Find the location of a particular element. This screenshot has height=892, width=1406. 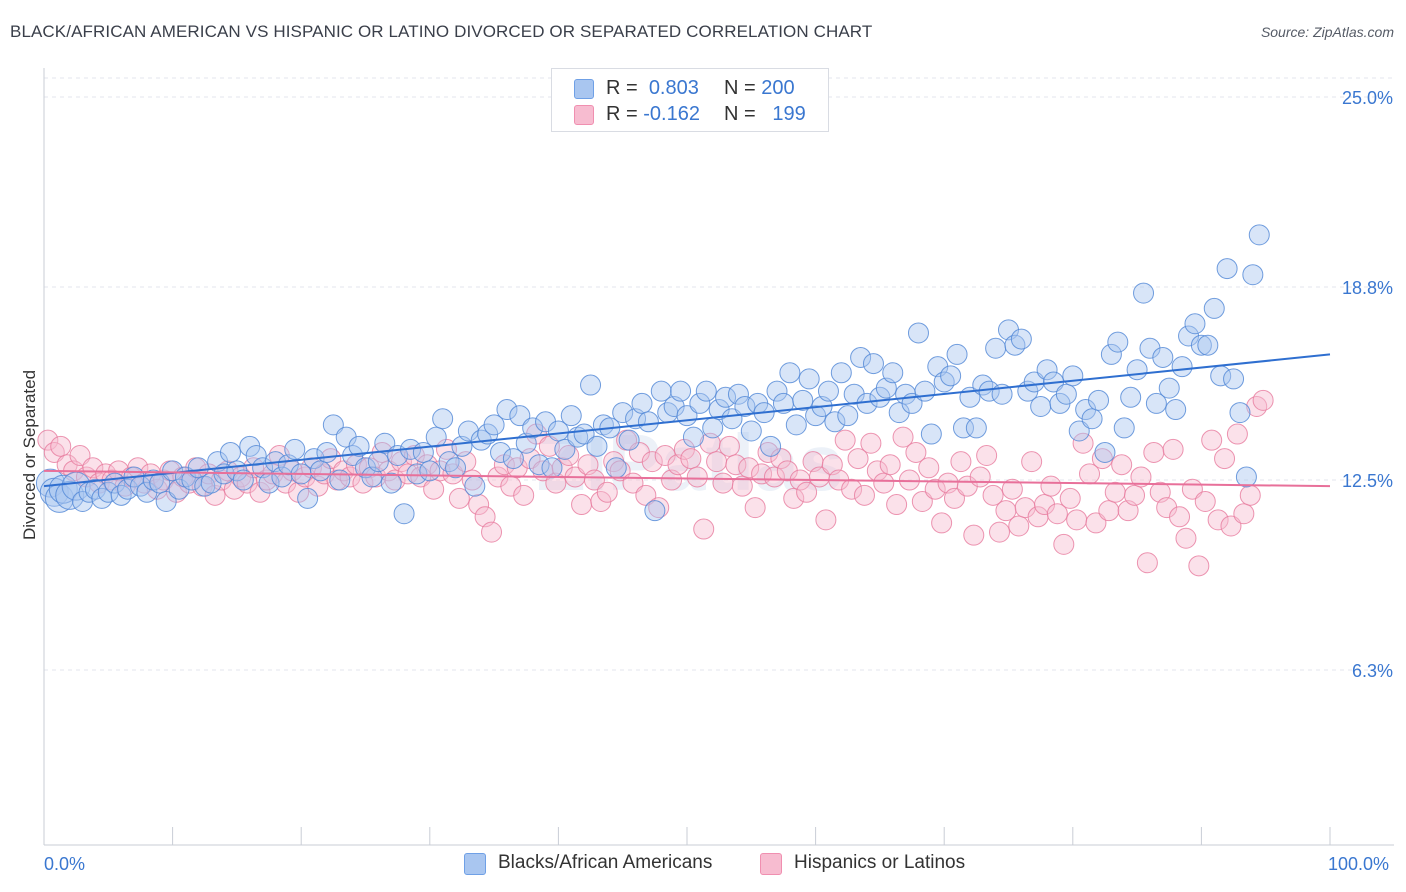

trend-line-pink is located at coordinates (687, 478).